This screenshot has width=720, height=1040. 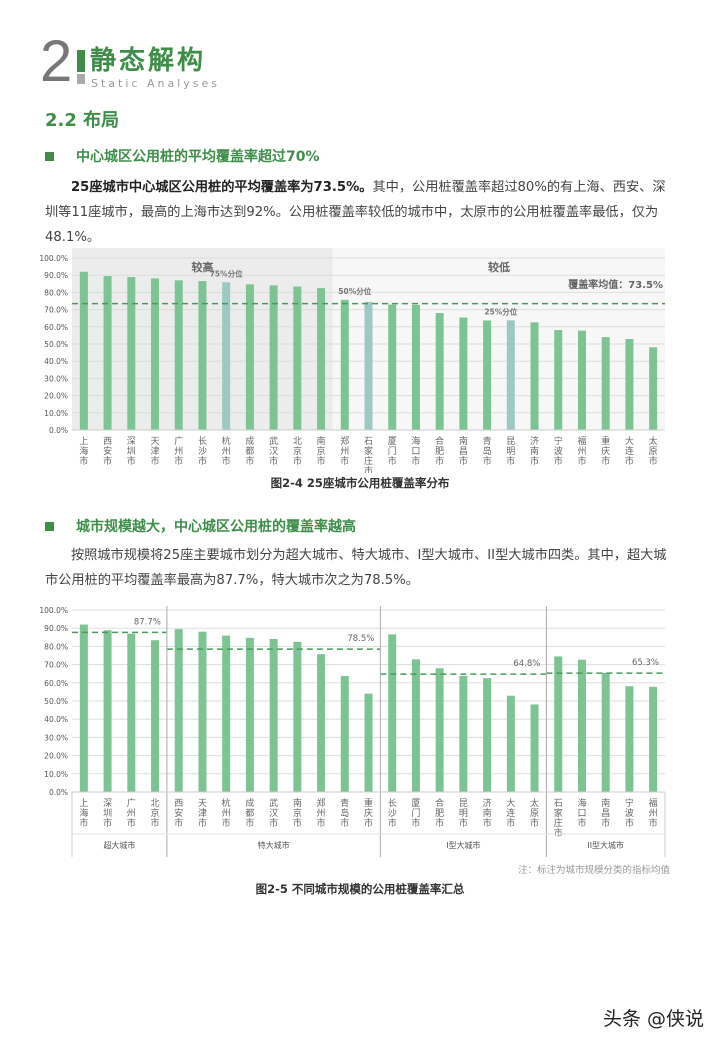 What do you see at coordinates (56, 275) in the screenshot?
I see `y-tick-label: 90.0%` at bounding box center [56, 275].